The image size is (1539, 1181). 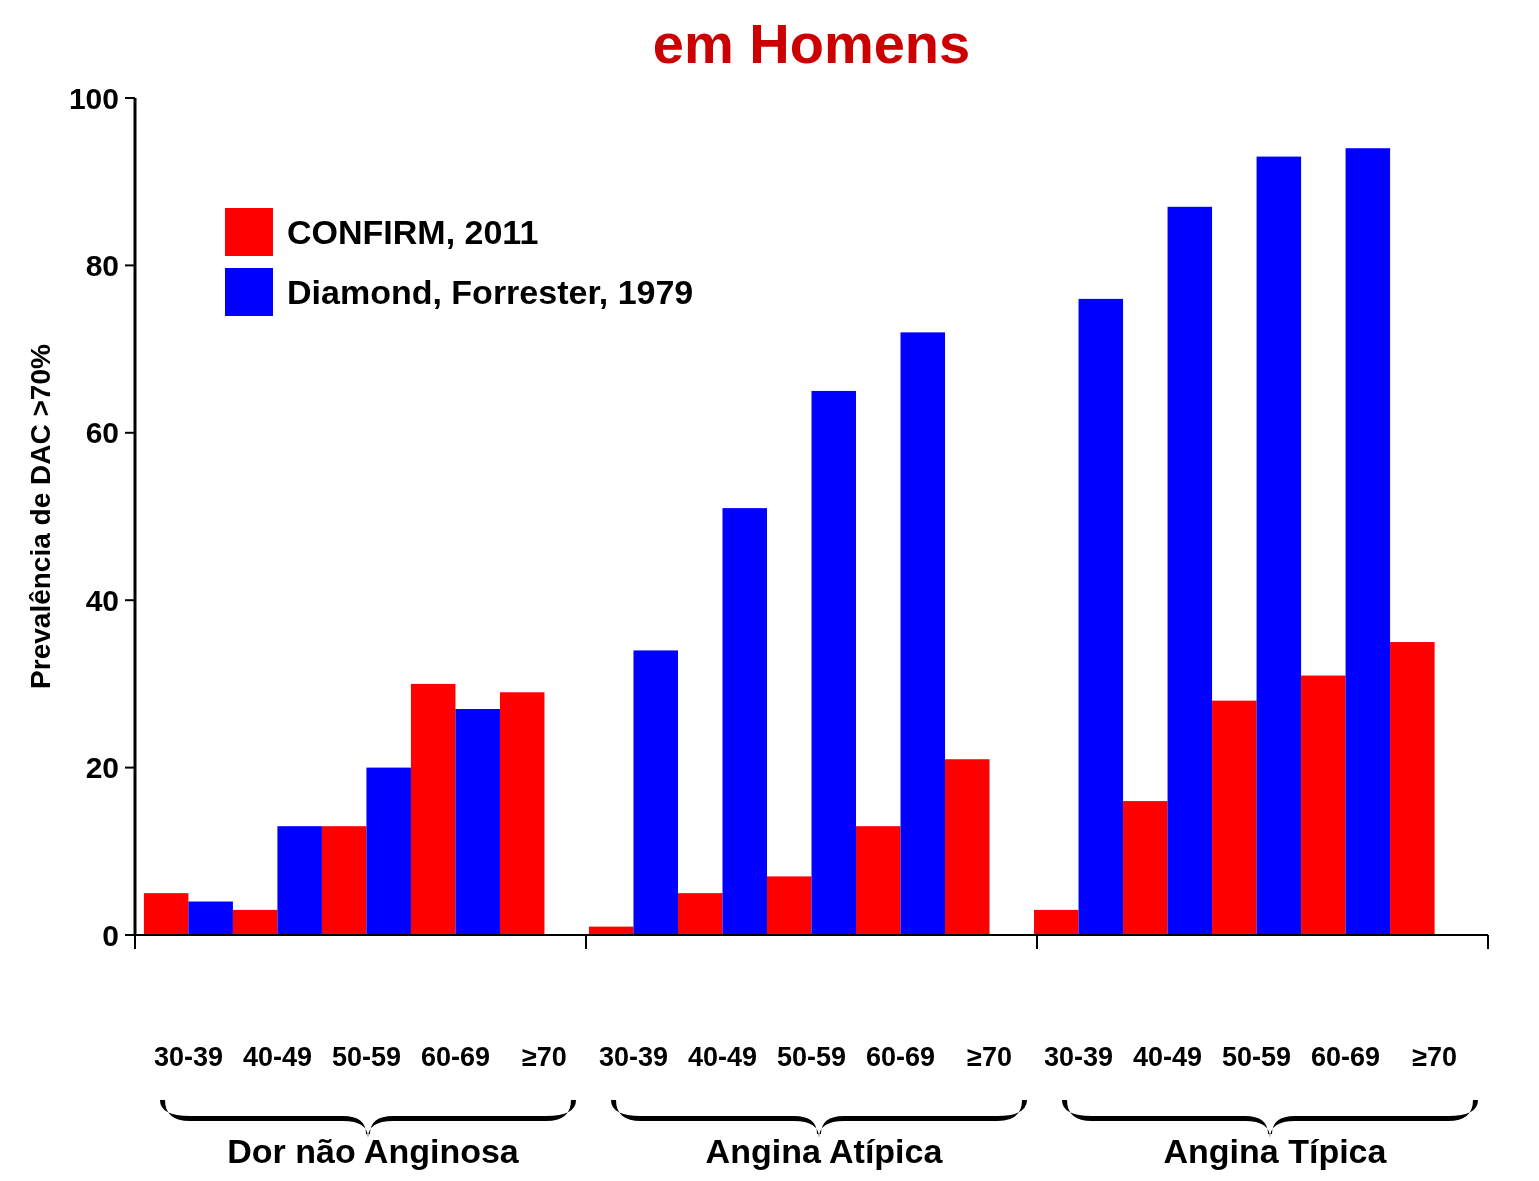 I want to click on y-tick-label: 0, so click(x=110, y=935).